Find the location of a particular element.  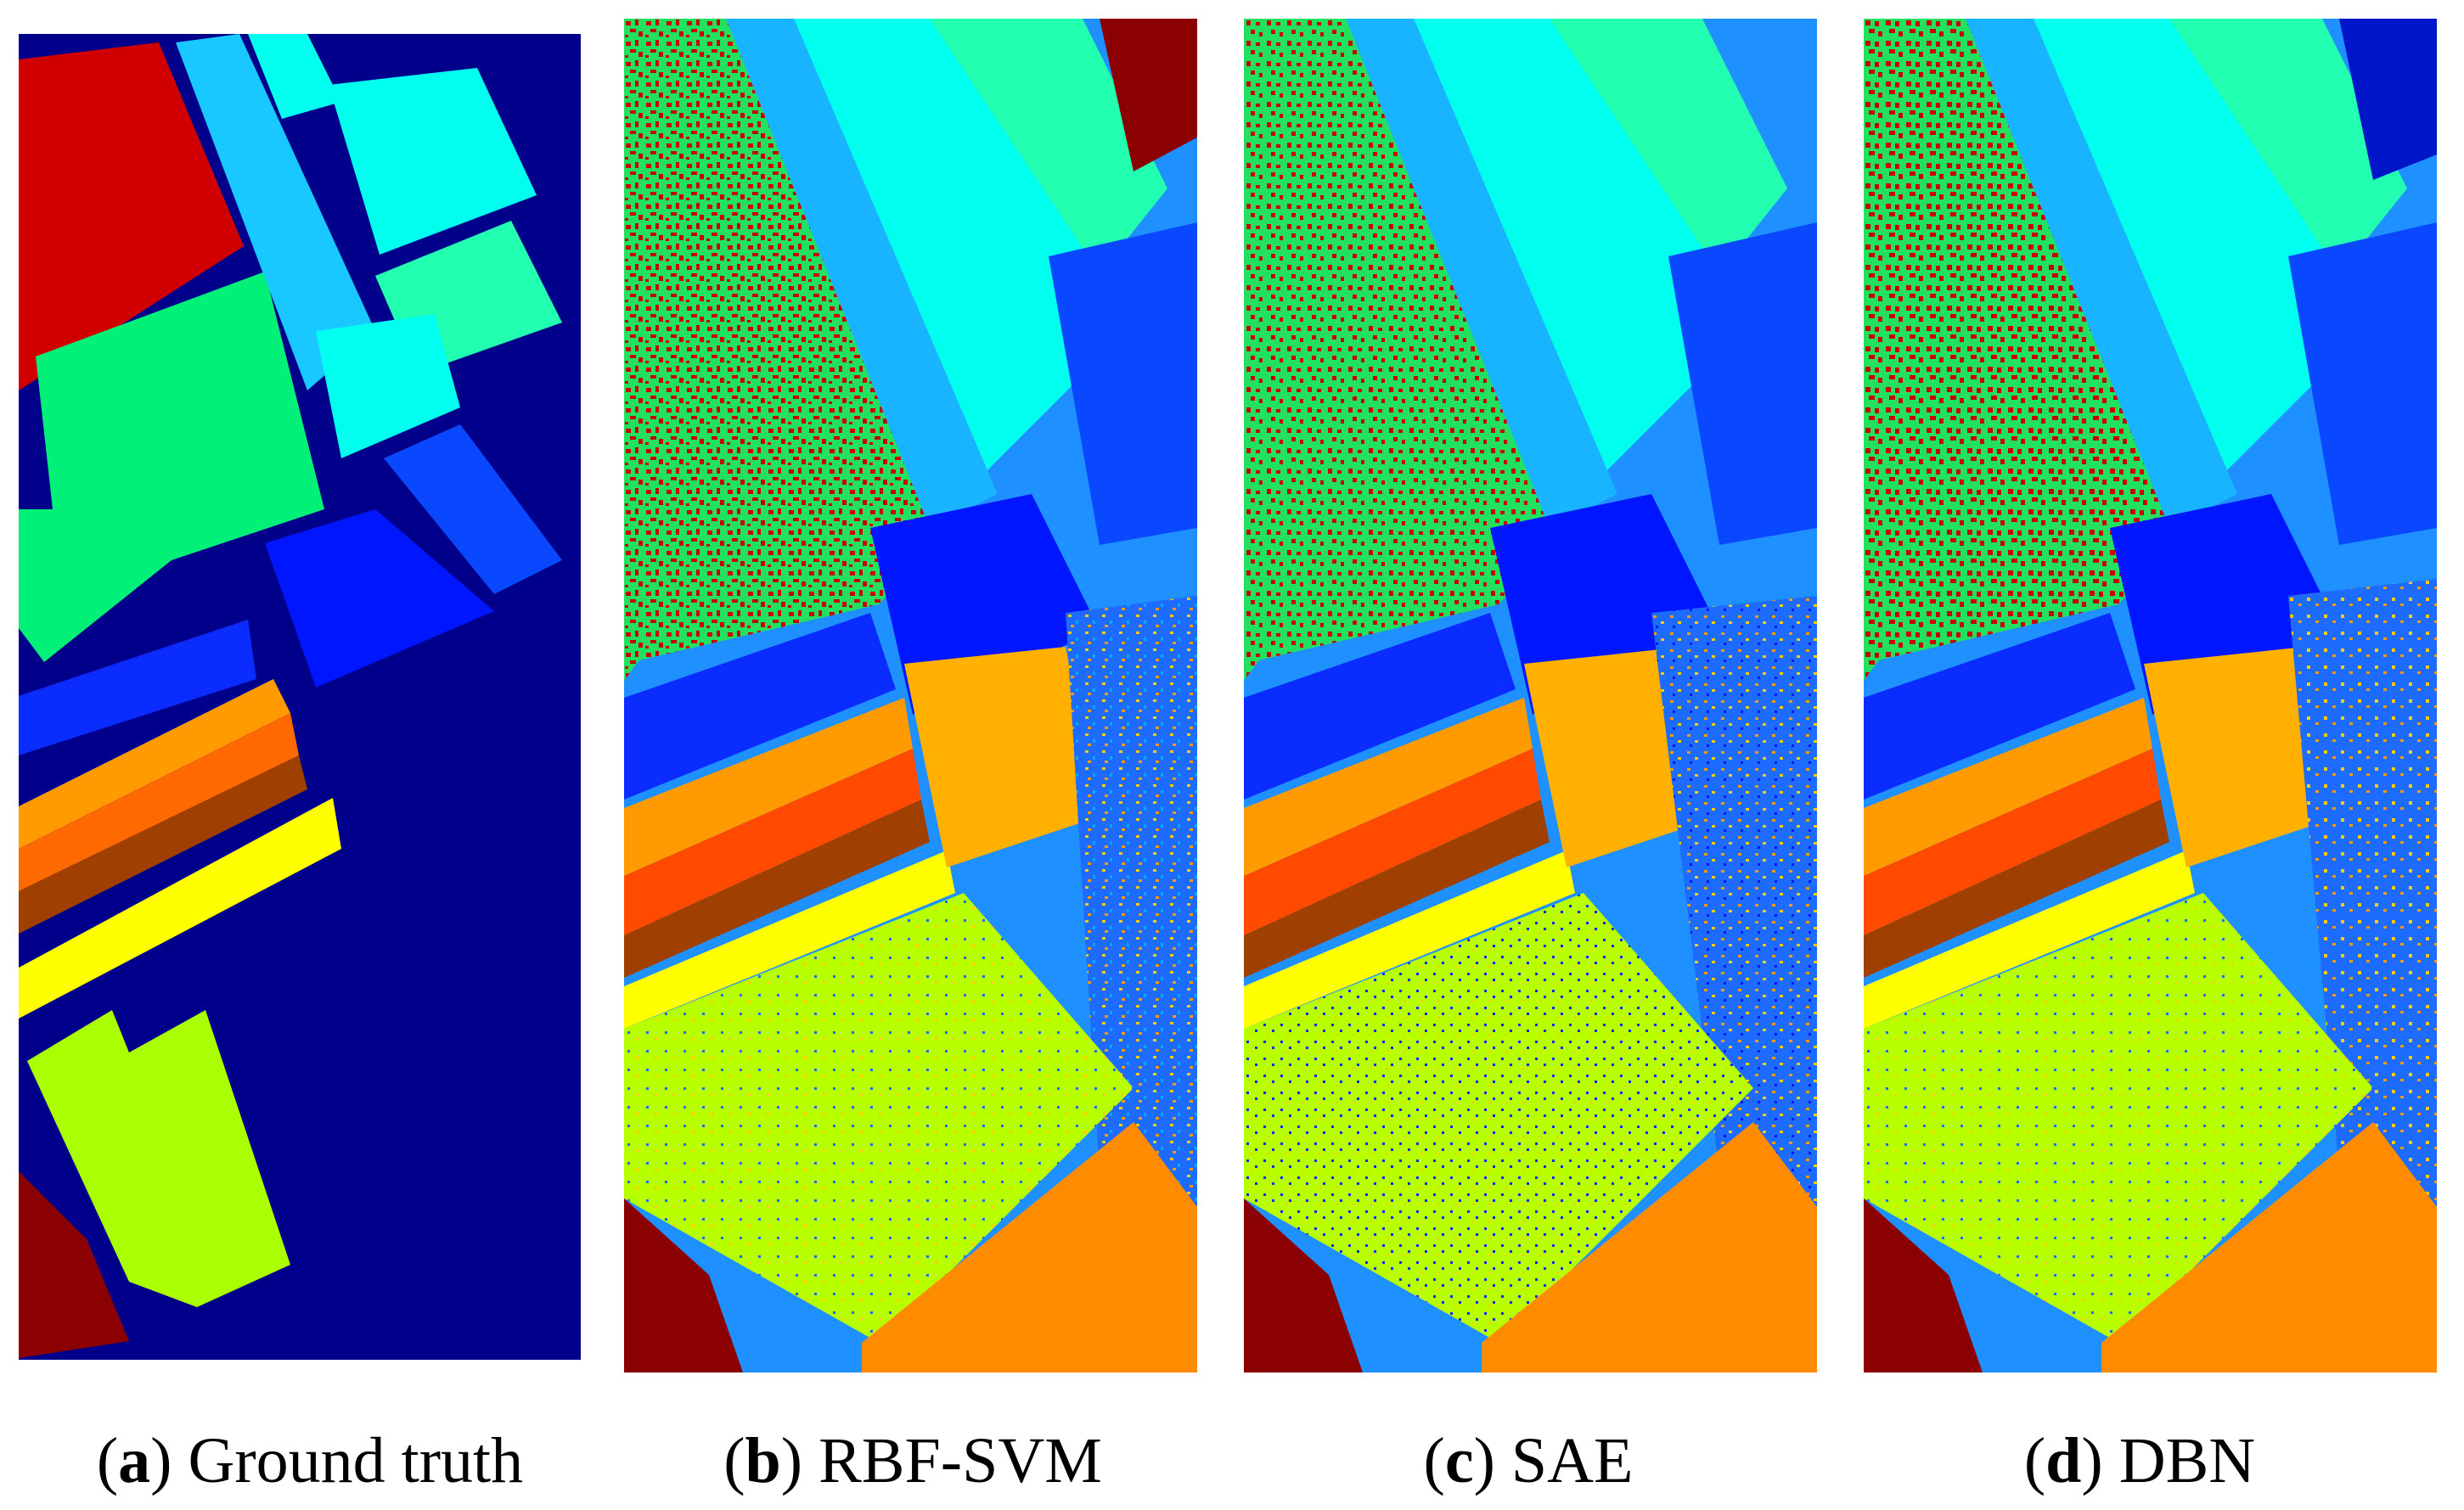

caption-b-label: b is located at coordinates (763, 1460).